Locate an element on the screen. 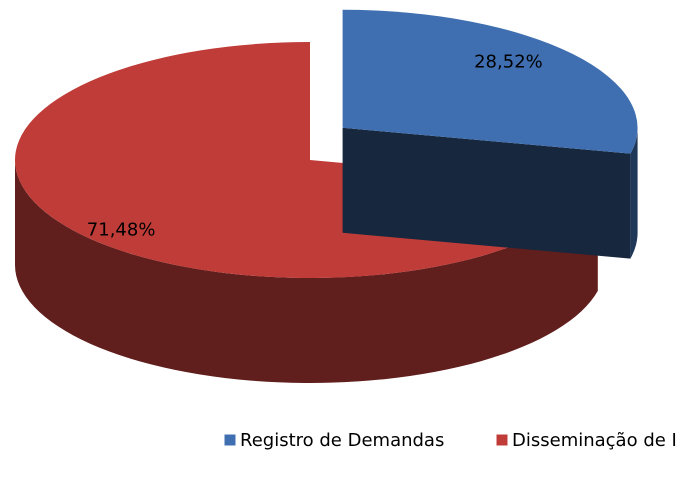 The width and height of the screenshot is (678, 485). pie-slice-face is located at coordinates (486, 193).